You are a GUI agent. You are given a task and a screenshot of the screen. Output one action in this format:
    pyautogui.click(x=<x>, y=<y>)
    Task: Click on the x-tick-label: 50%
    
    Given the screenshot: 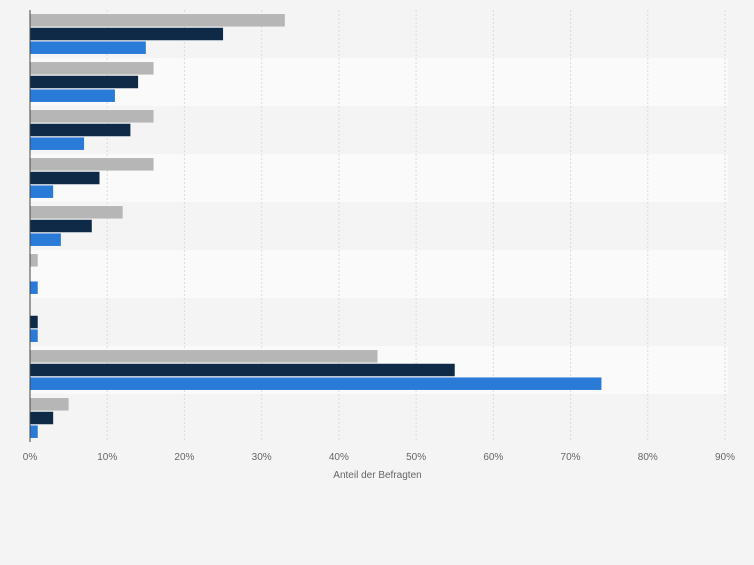 What is the action you would take?
    pyautogui.click(x=416, y=457)
    